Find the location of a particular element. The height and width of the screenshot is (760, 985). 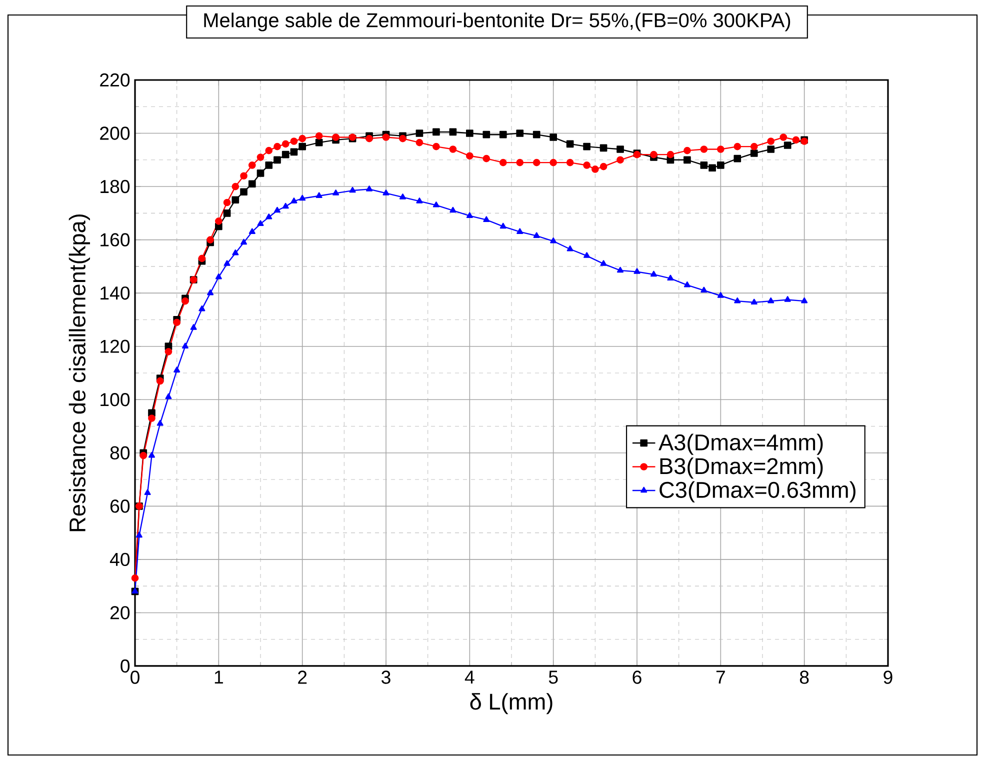

x-tick-label: 1 is located at coordinates (218, 677).